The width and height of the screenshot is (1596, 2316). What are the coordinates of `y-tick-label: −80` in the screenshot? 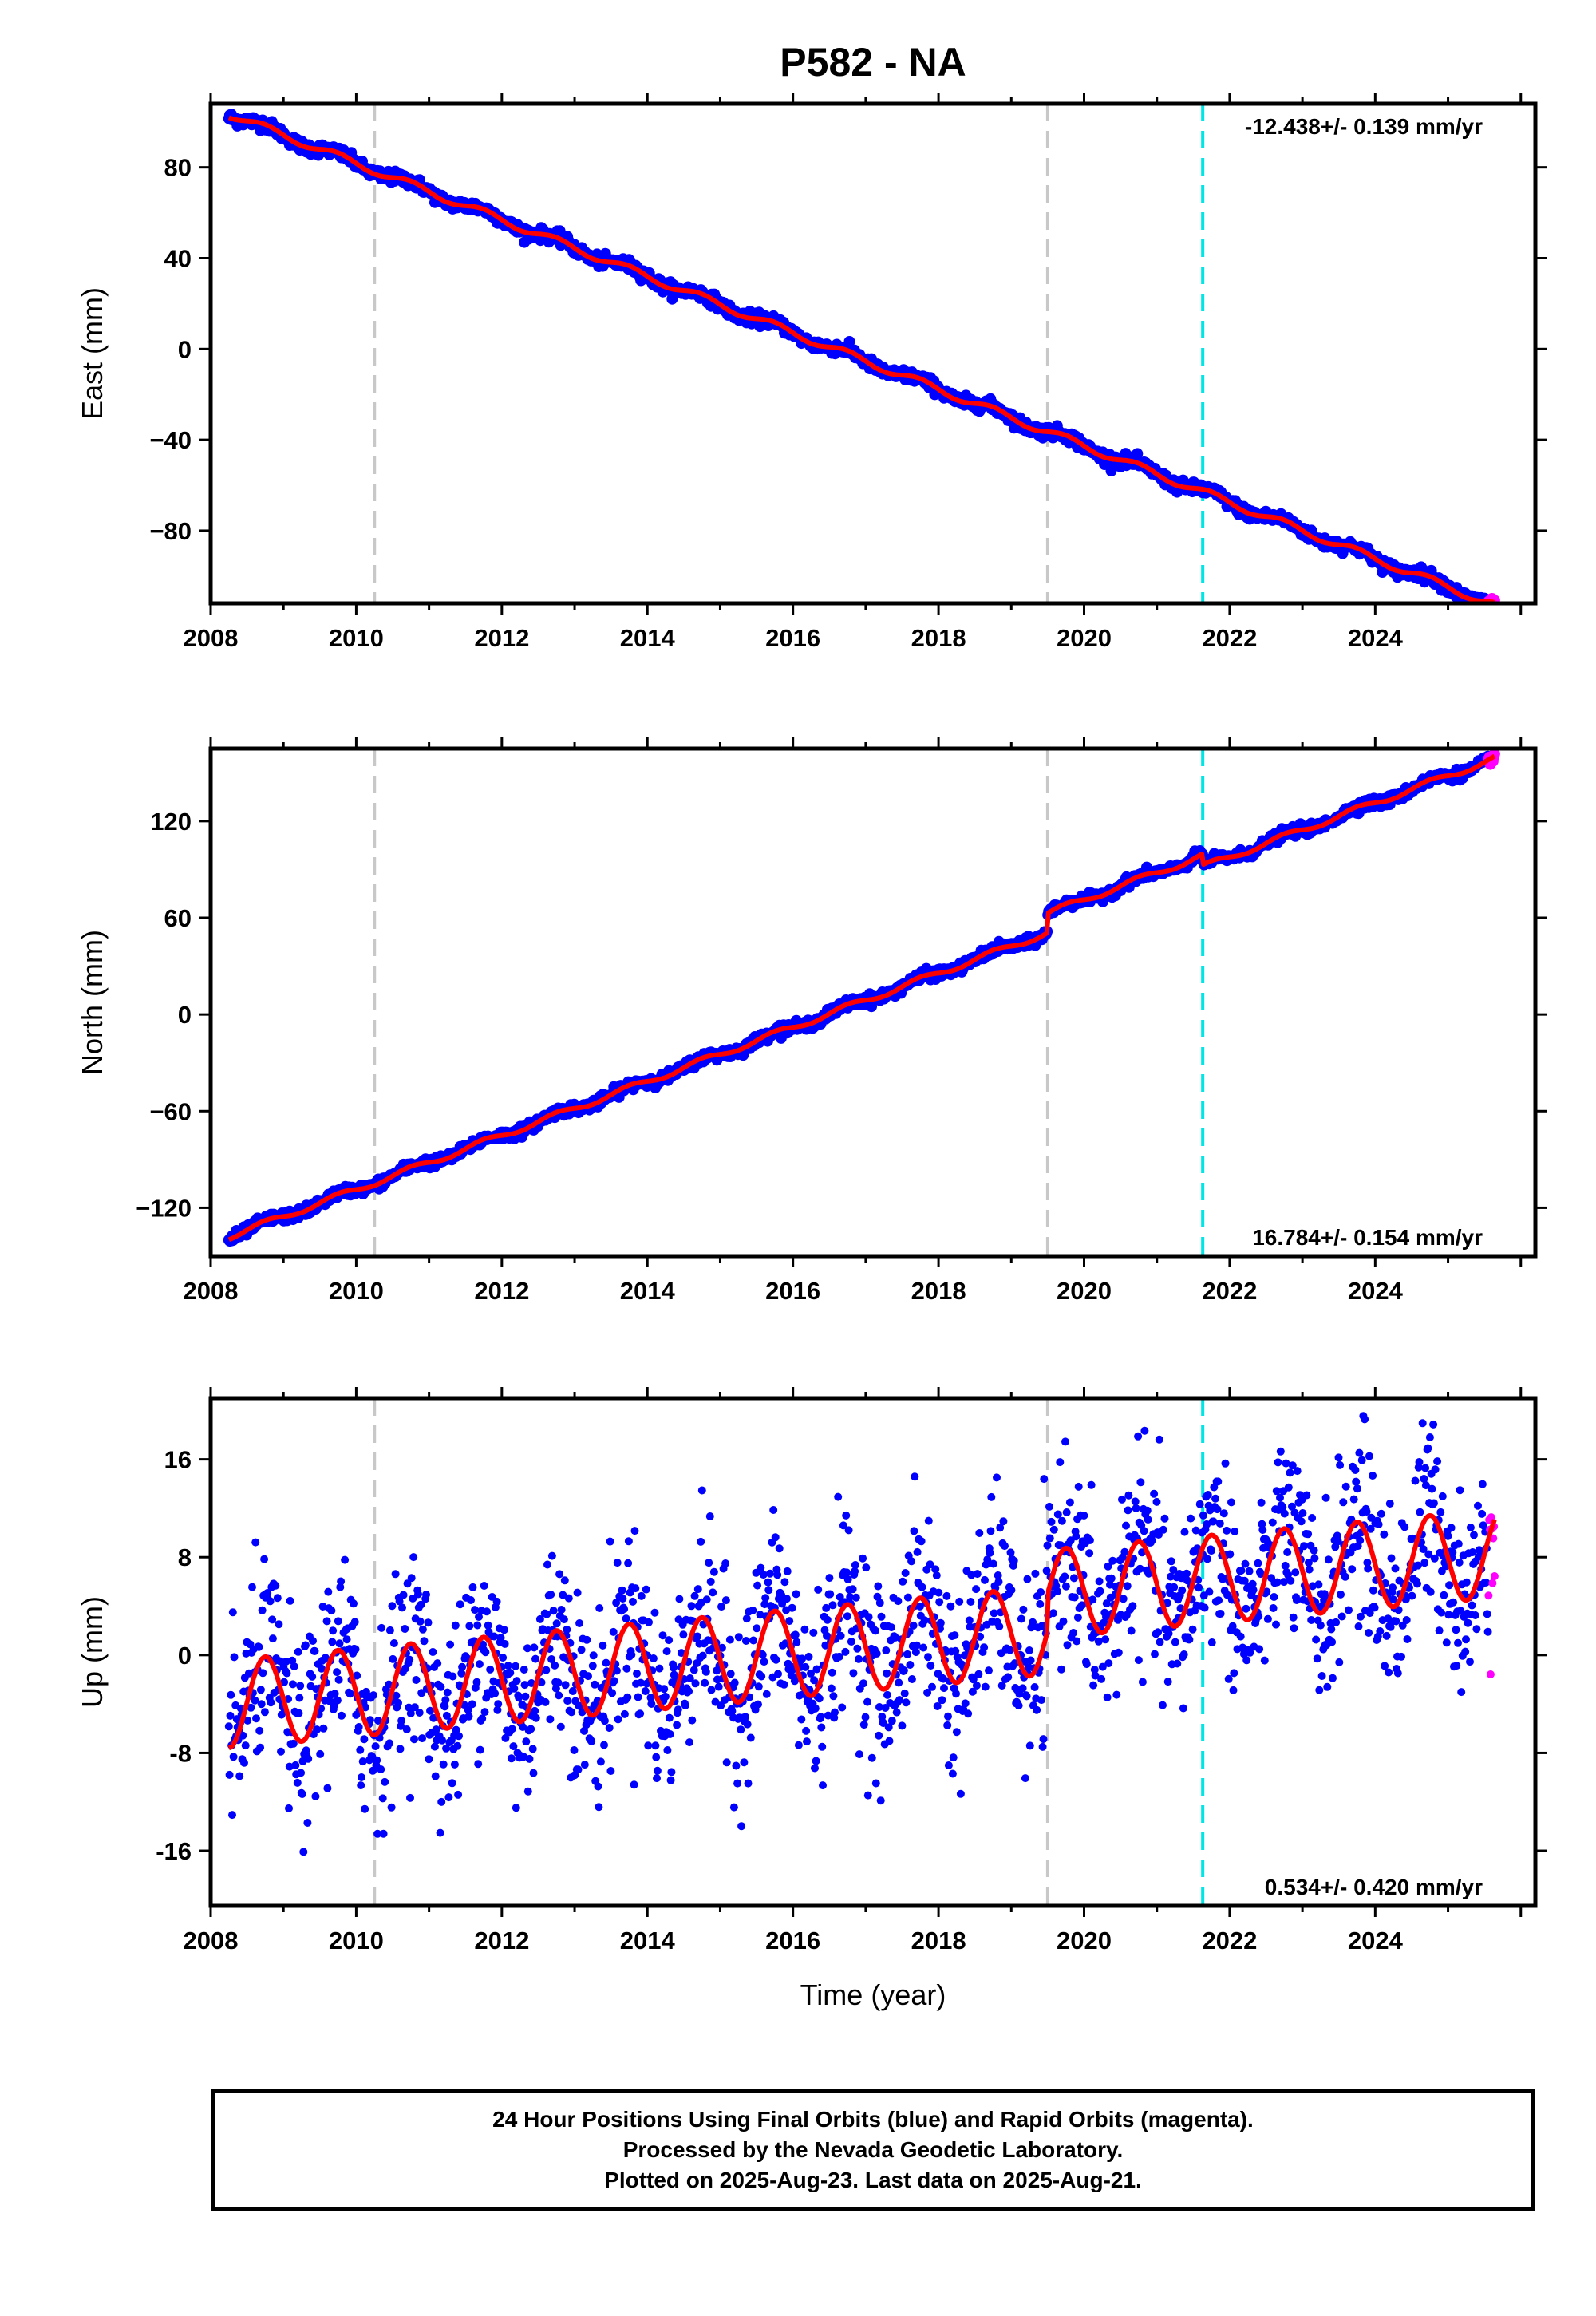 It's located at (170, 531).